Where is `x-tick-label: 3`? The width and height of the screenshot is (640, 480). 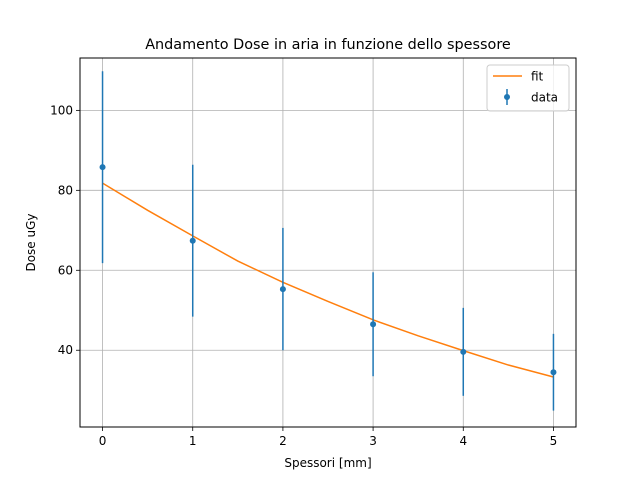 x-tick-label: 3 is located at coordinates (373, 441).